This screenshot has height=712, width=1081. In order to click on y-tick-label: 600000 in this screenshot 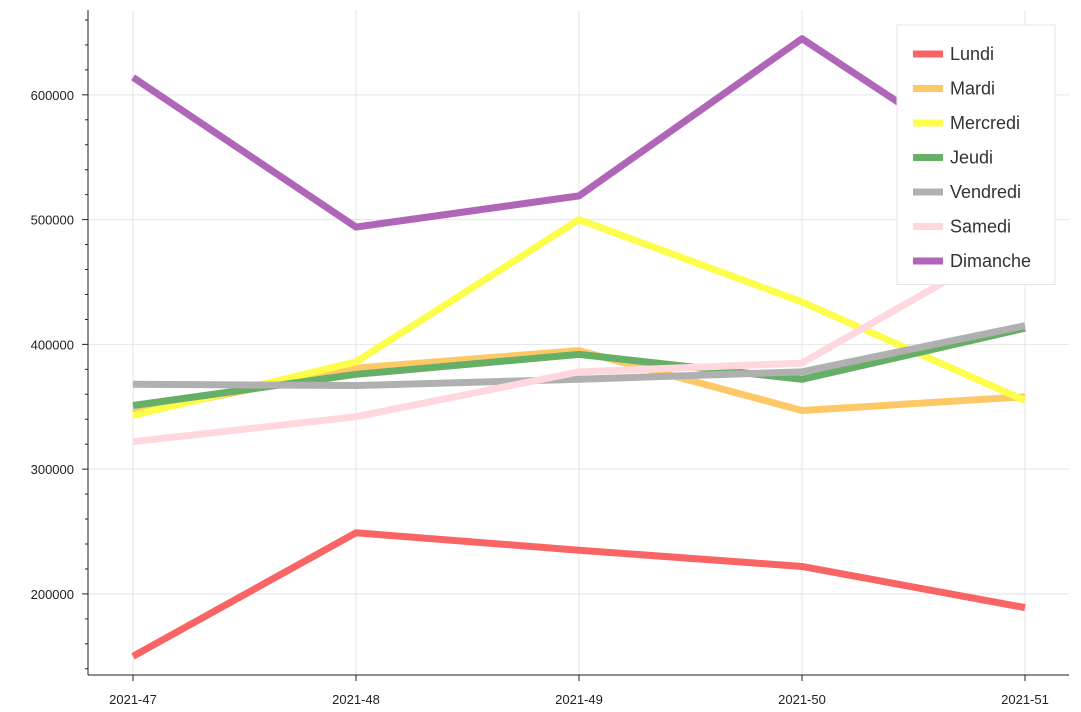, I will do `click(52, 95)`.